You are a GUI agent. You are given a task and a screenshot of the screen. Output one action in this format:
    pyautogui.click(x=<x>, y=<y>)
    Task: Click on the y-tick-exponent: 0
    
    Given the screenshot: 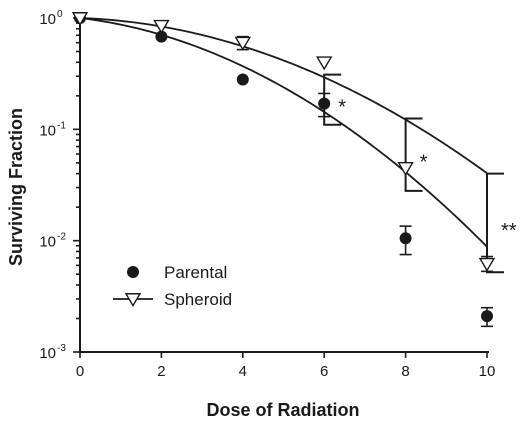 What is the action you would take?
    pyautogui.click(x=60, y=14)
    